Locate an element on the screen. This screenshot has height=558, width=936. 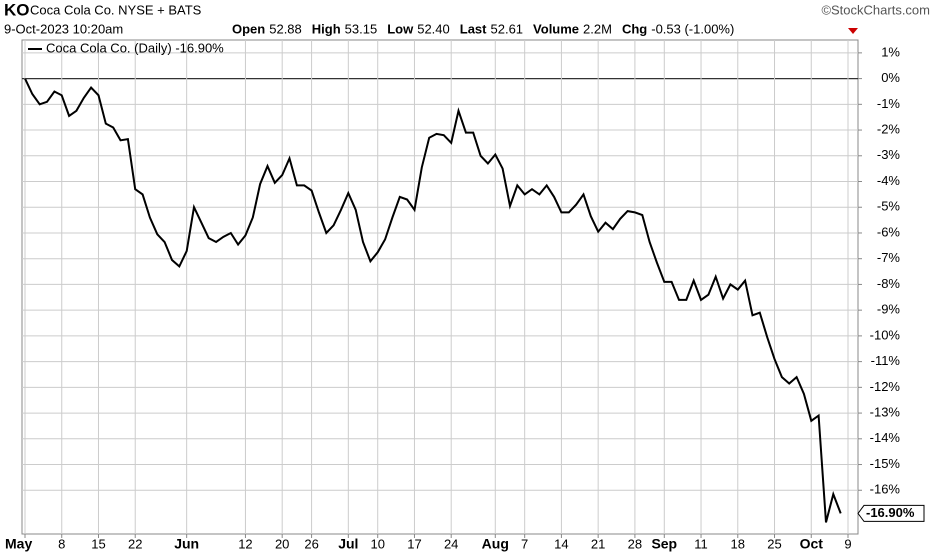
x-tick-label: 7 is located at coordinates (524, 543).